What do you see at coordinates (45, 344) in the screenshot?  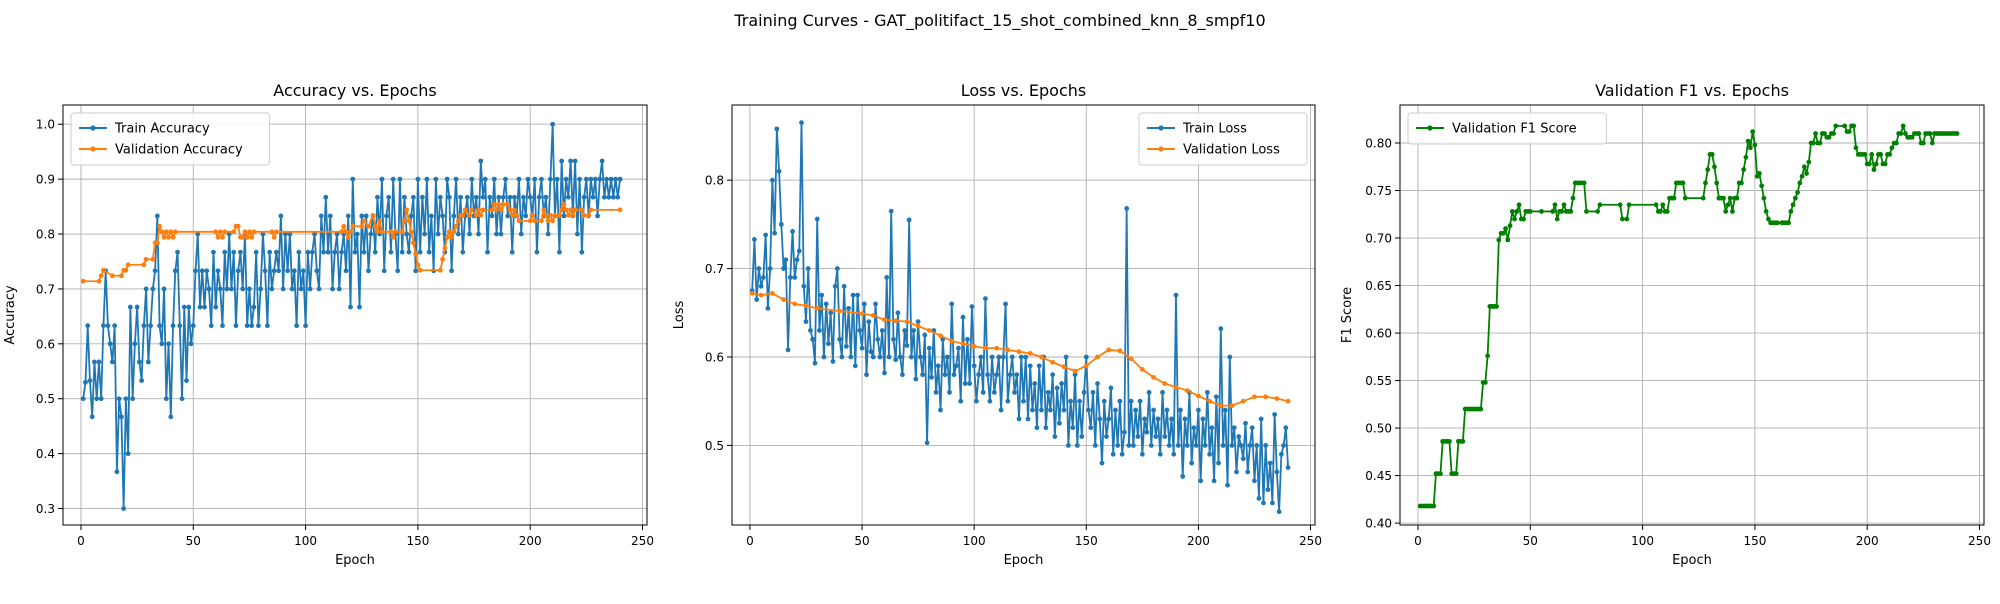 I see `y-tick-label: 0.6` at bounding box center [45, 344].